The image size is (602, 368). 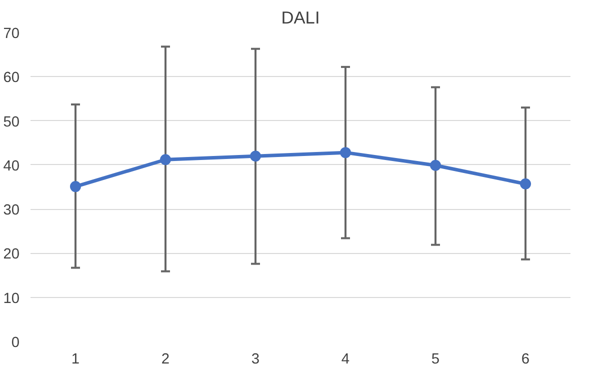 I want to click on y-tick-label: 10, so click(x=11, y=298).